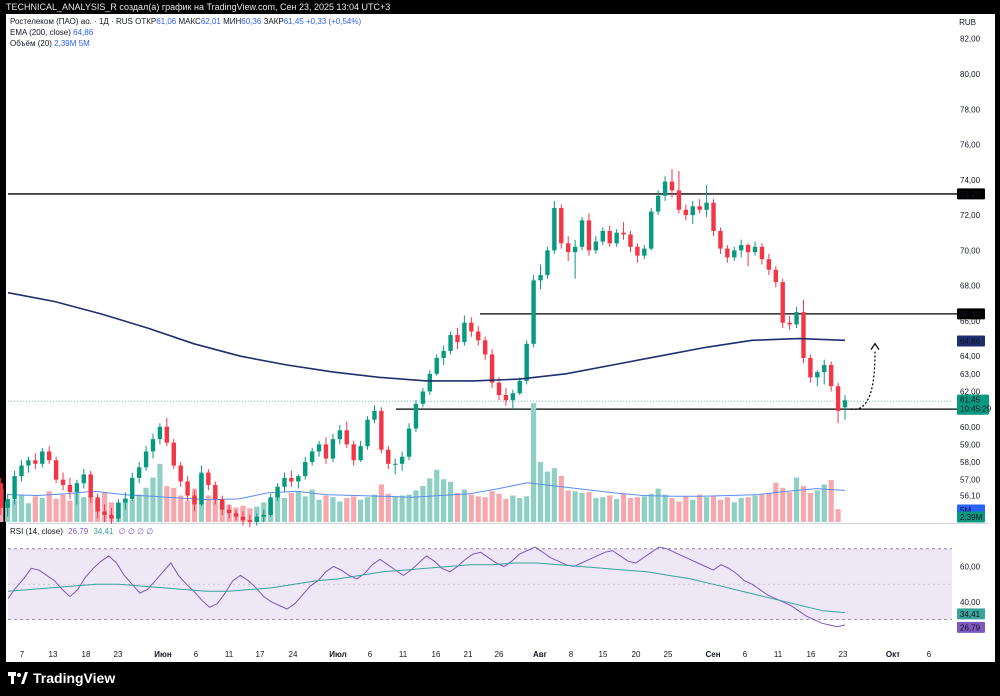 The height and width of the screenshot is (696, 1000). I want to click on ema-legend-row: EMA (200, close) 64,86, so click(185, 32).